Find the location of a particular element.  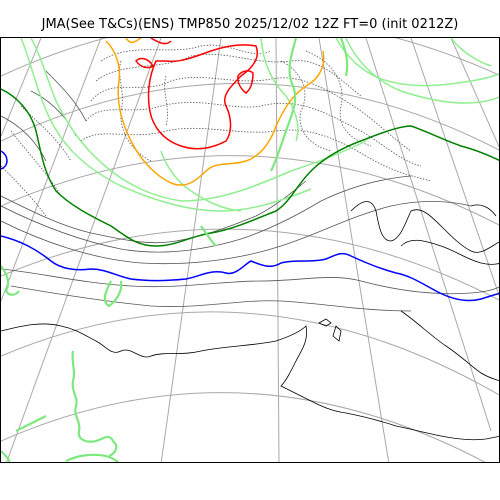

contour-red is located at coordinates (196, 94).